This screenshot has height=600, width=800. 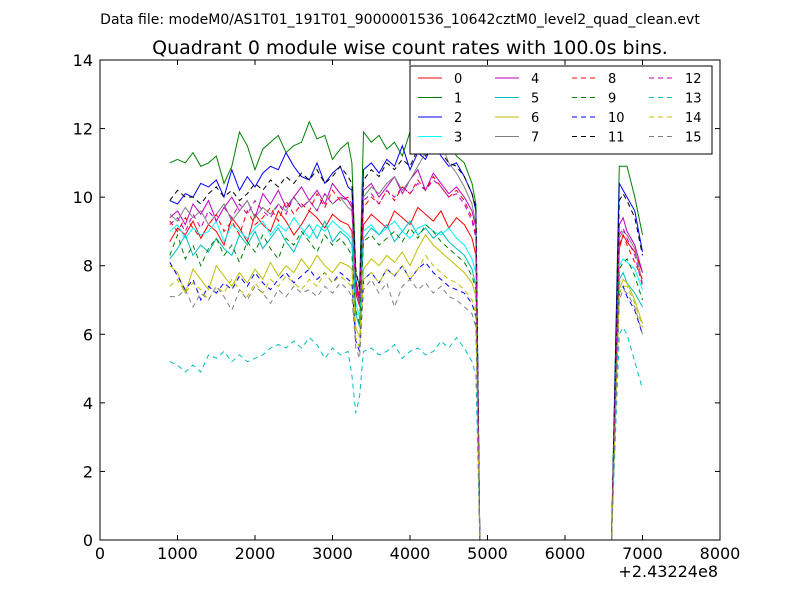 I want to click on legend-label-7: 7, so click(x=535, y=138).